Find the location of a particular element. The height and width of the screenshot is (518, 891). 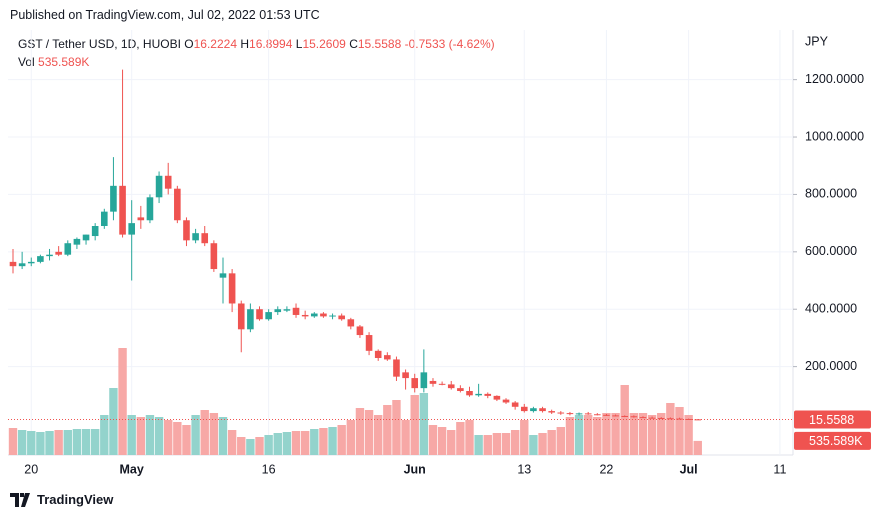

y-tick-label: 400.0000 is located at coordinates (831, 309).